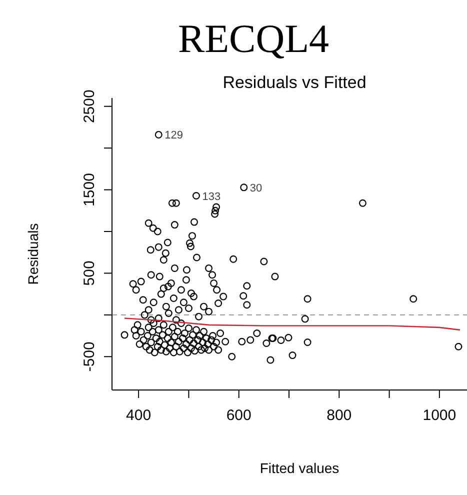 Image resolution: width=467 pixels, height=495 pixels. What do you see at coordinates (339, 415) in the screenshot?
I see `x-tick-label: 800` at bounding box center [339, 415].